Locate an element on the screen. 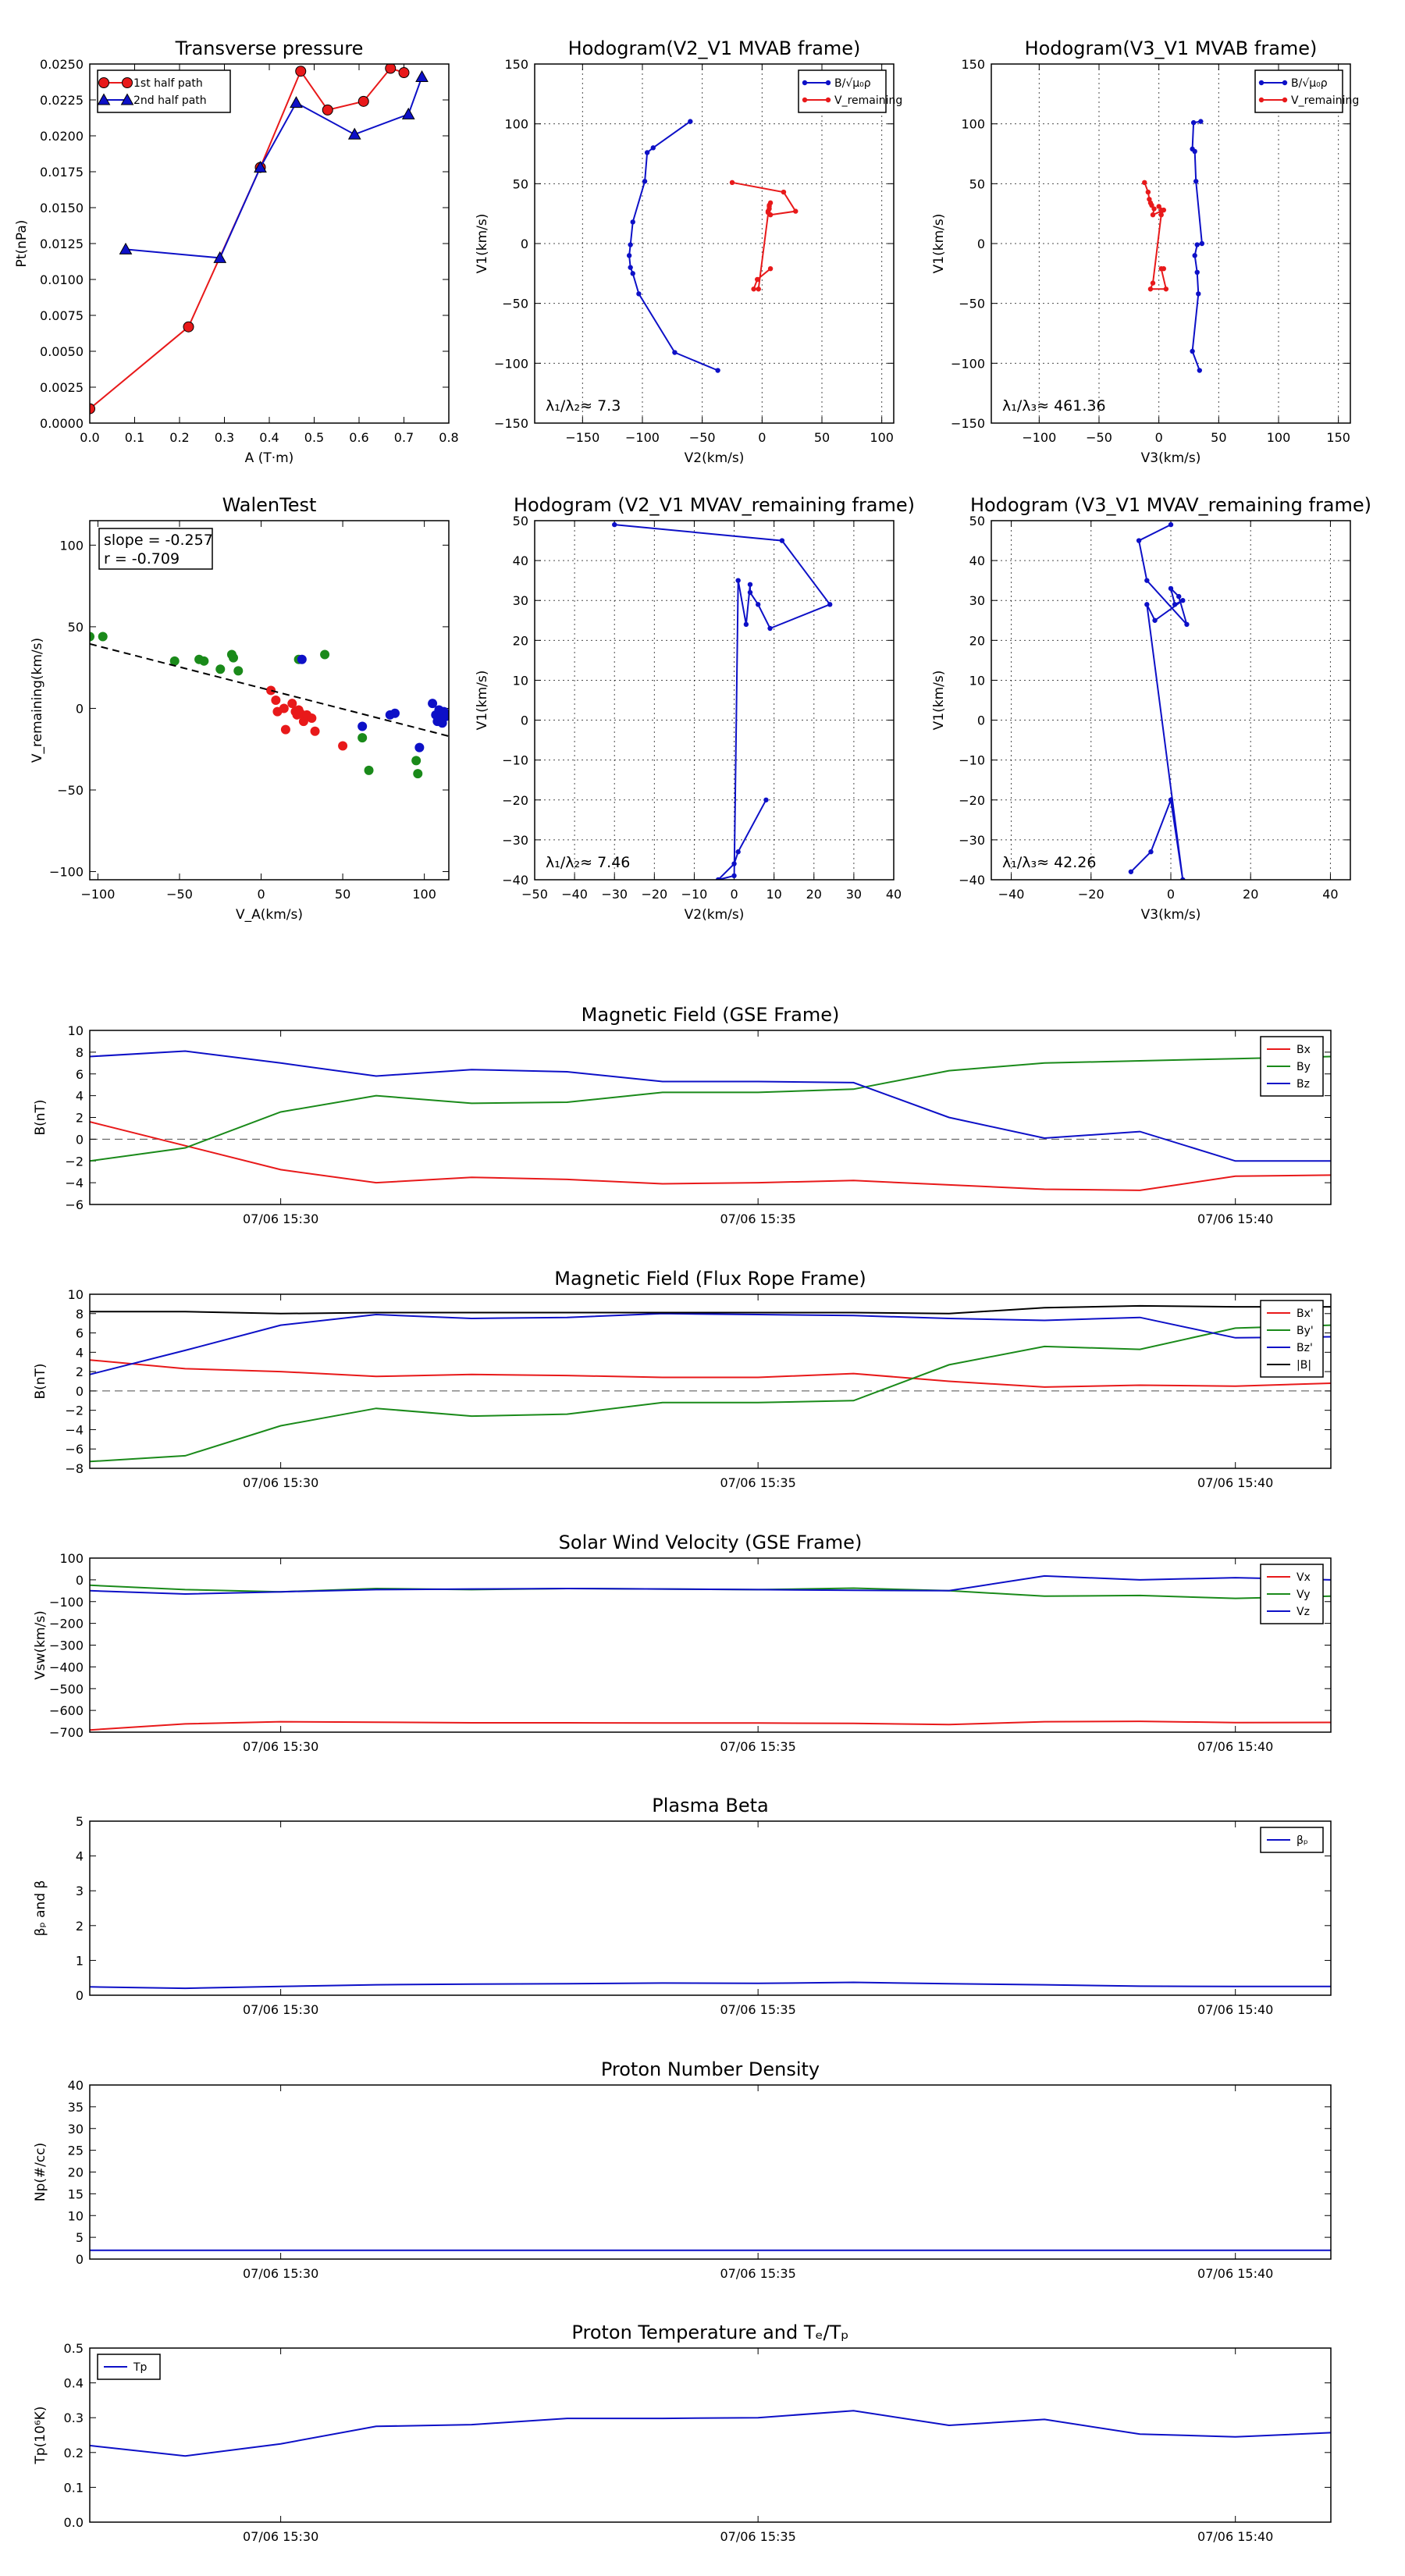 This screenshot has height=2576, width=1405. y-tick-label: 0.0100 is located at coordinates (62, 279).